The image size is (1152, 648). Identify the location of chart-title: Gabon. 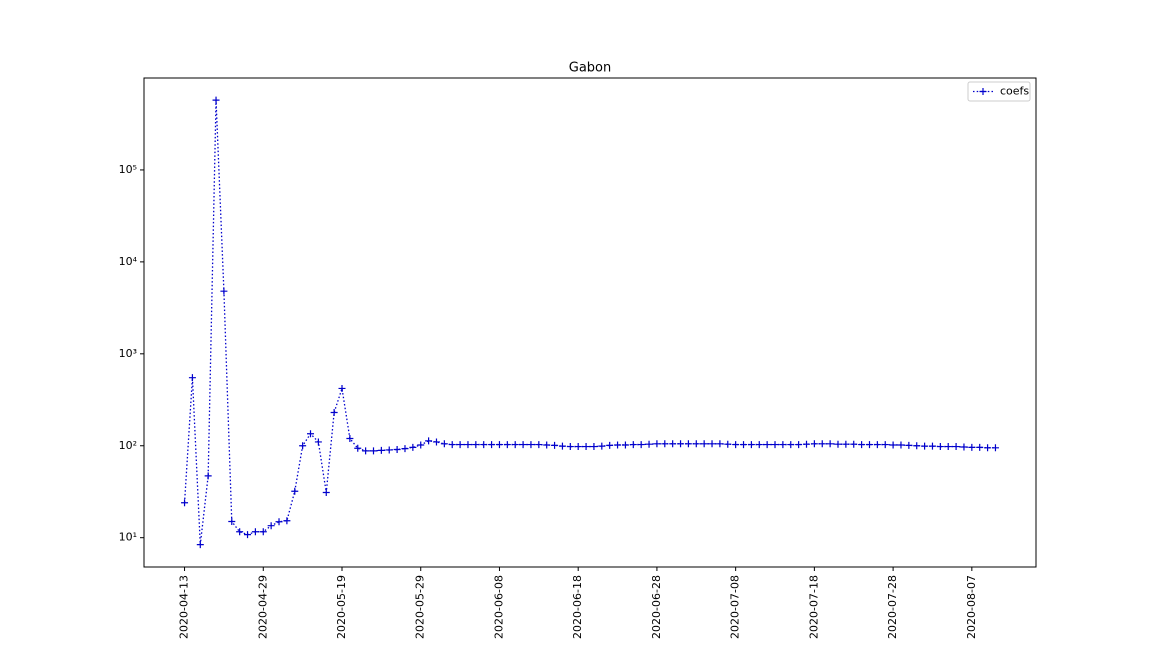
(590, 68).